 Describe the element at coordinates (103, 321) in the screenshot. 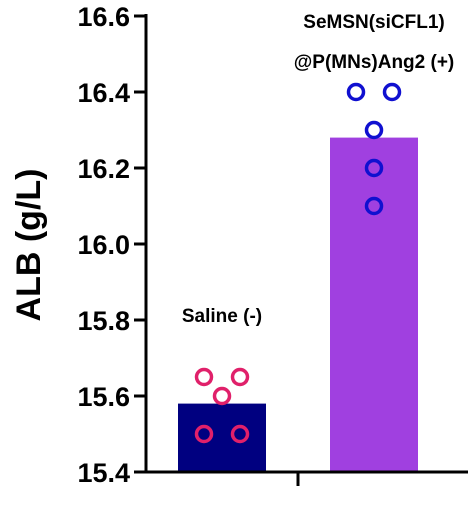

I see `y-tick-label: 15.8` at that location.